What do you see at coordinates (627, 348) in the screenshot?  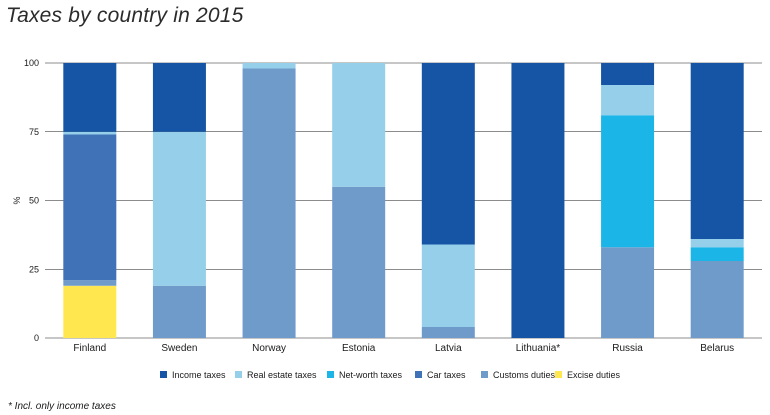 I see `x-category-label: Russia` at bounding box center [627, 348].